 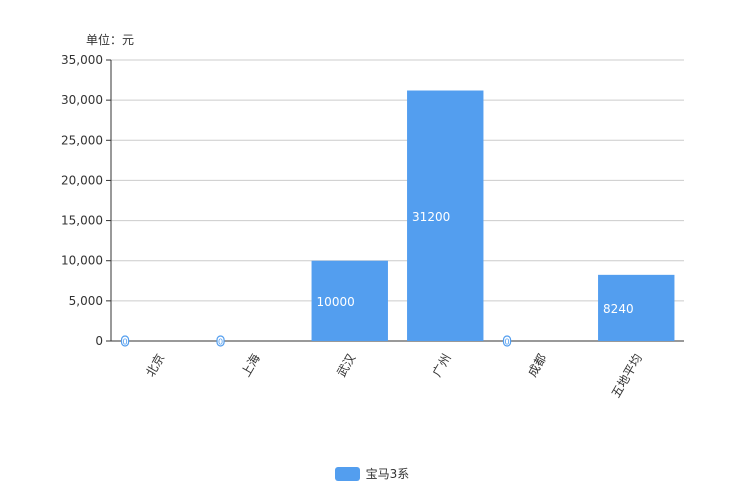 I want to click on x-tick-label: 上海, so click(x=250, y=365).